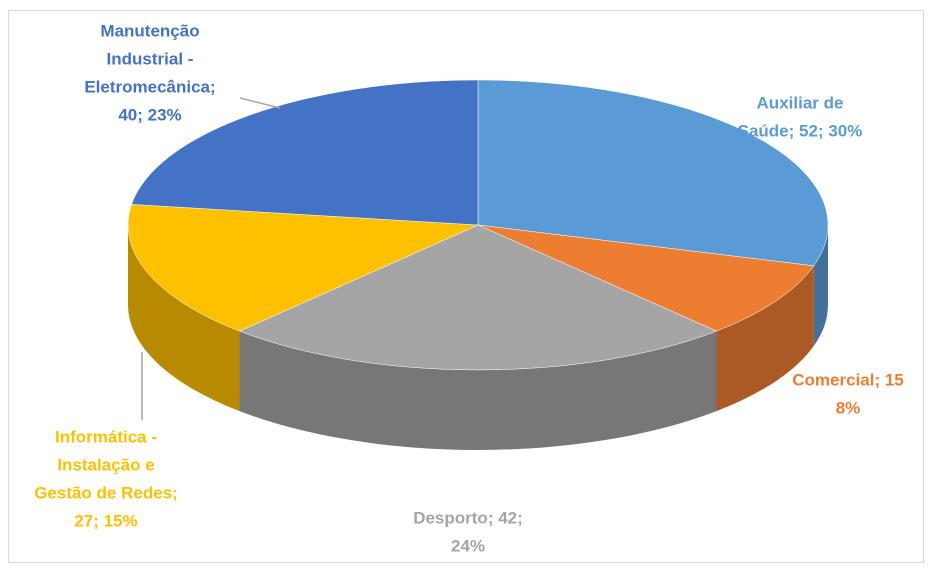 The image size is (931, 567). Describe the element at coordinates (106, 492) in the screenshot. I see `data-label: Gestão de Redes;` at that location.